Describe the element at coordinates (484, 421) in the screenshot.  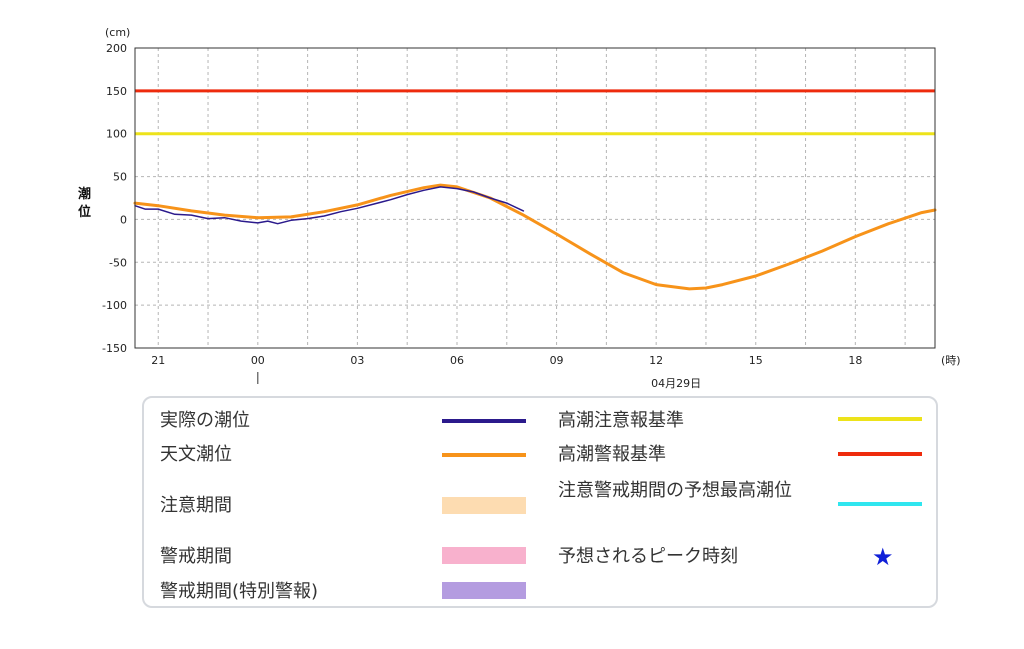
I see `legend-swatch-actual` at that location.